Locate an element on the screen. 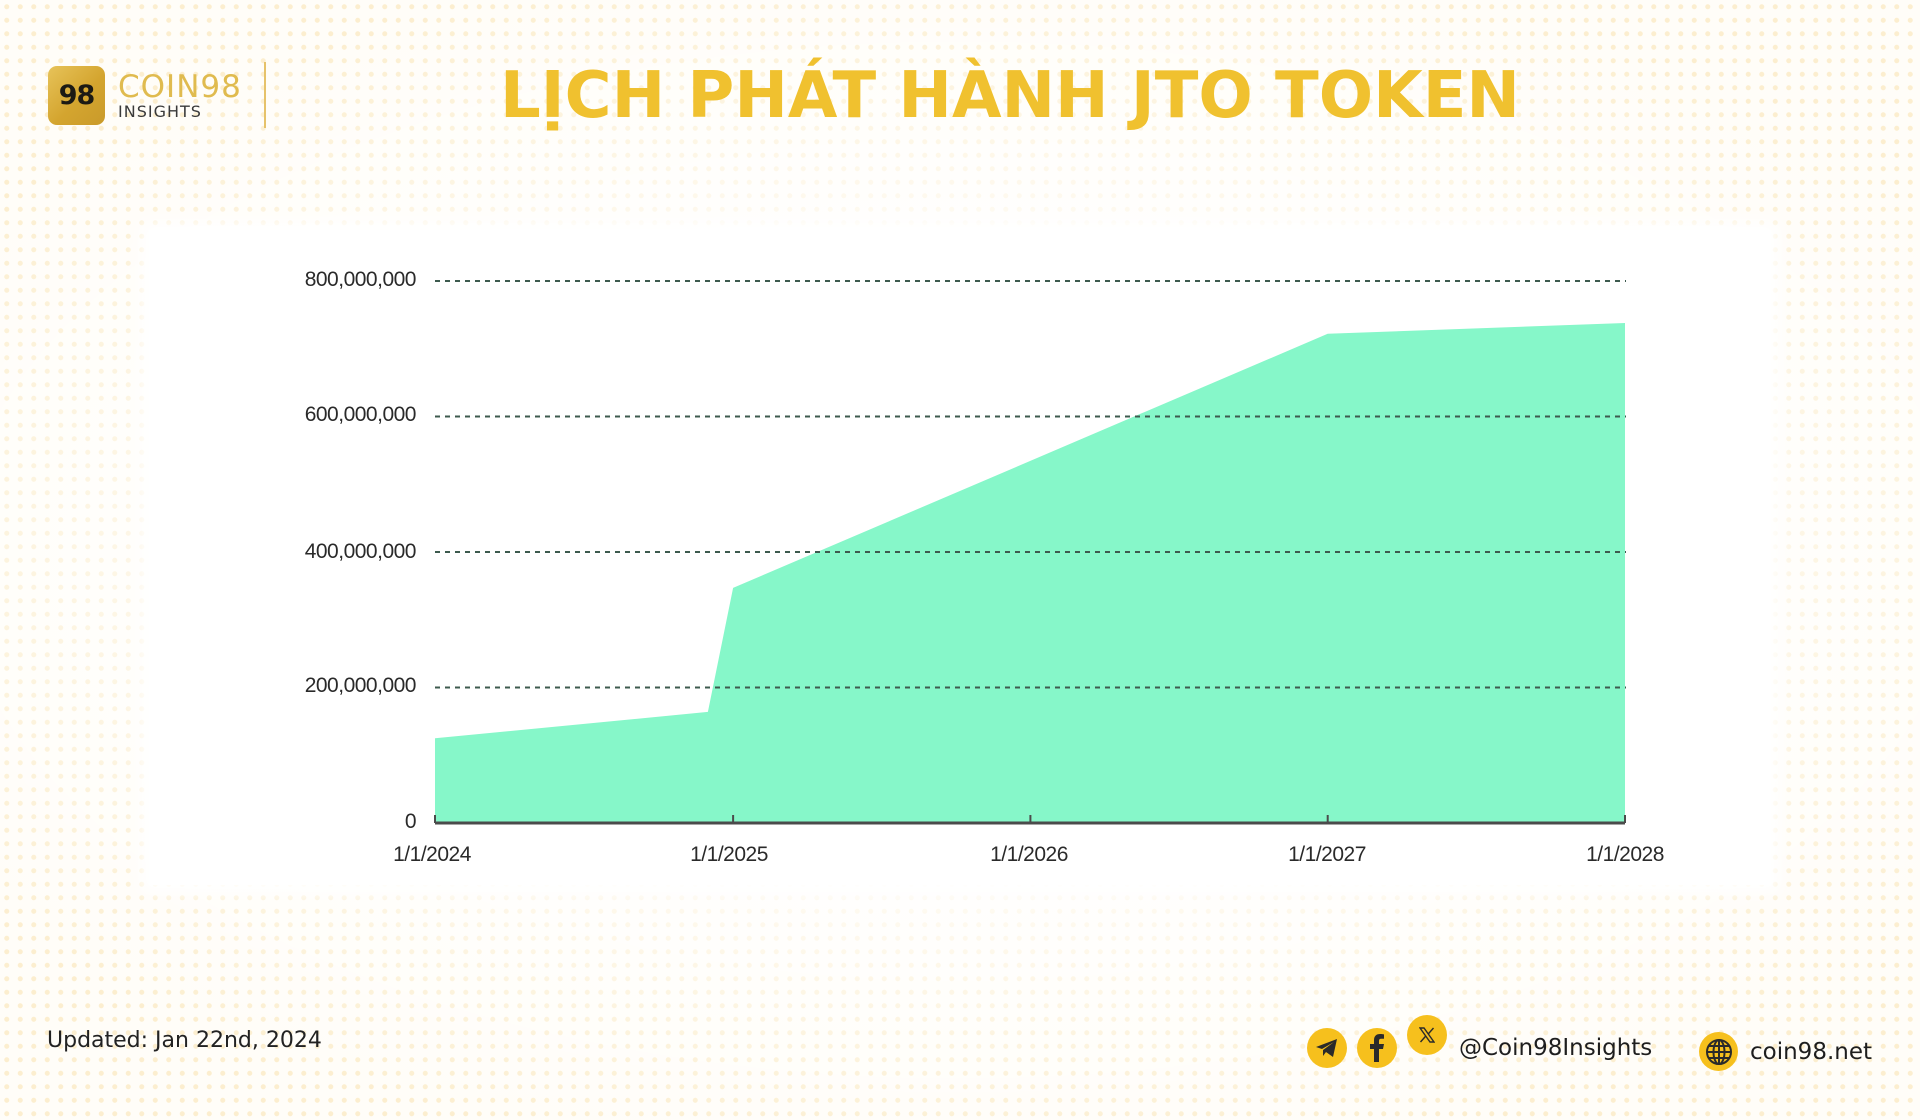 The image size is (1920, 1120). website-url: coin98.net is located at coordinates (1811, 1051).